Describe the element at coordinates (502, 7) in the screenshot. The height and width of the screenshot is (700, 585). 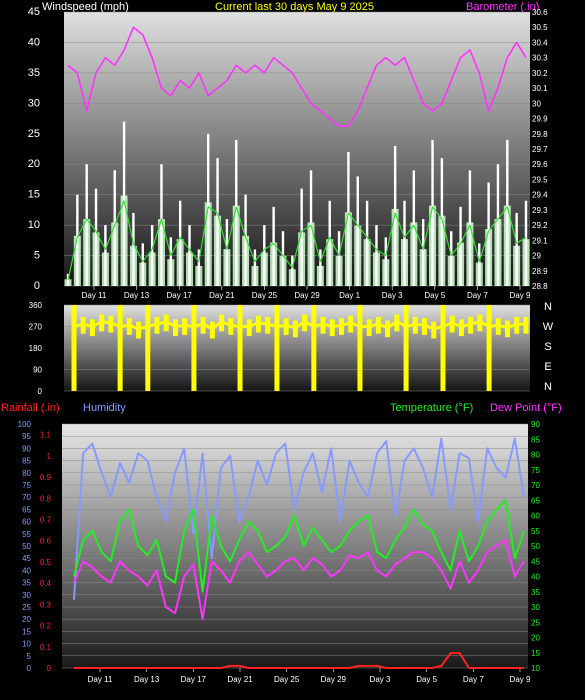
I see `barometer-label: Barometer (.in)` at that location.